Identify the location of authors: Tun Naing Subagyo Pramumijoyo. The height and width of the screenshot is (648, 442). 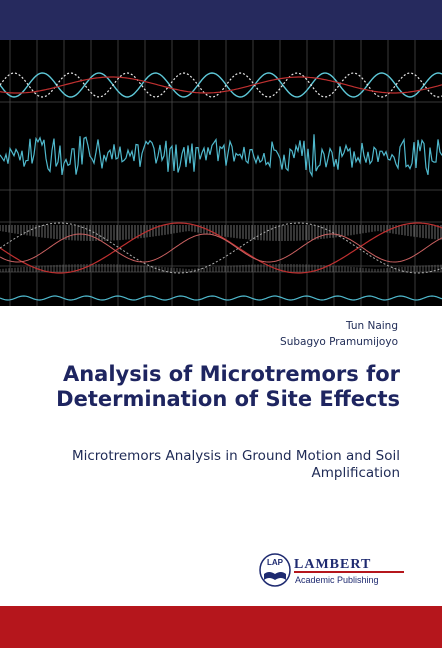
(339, 334).